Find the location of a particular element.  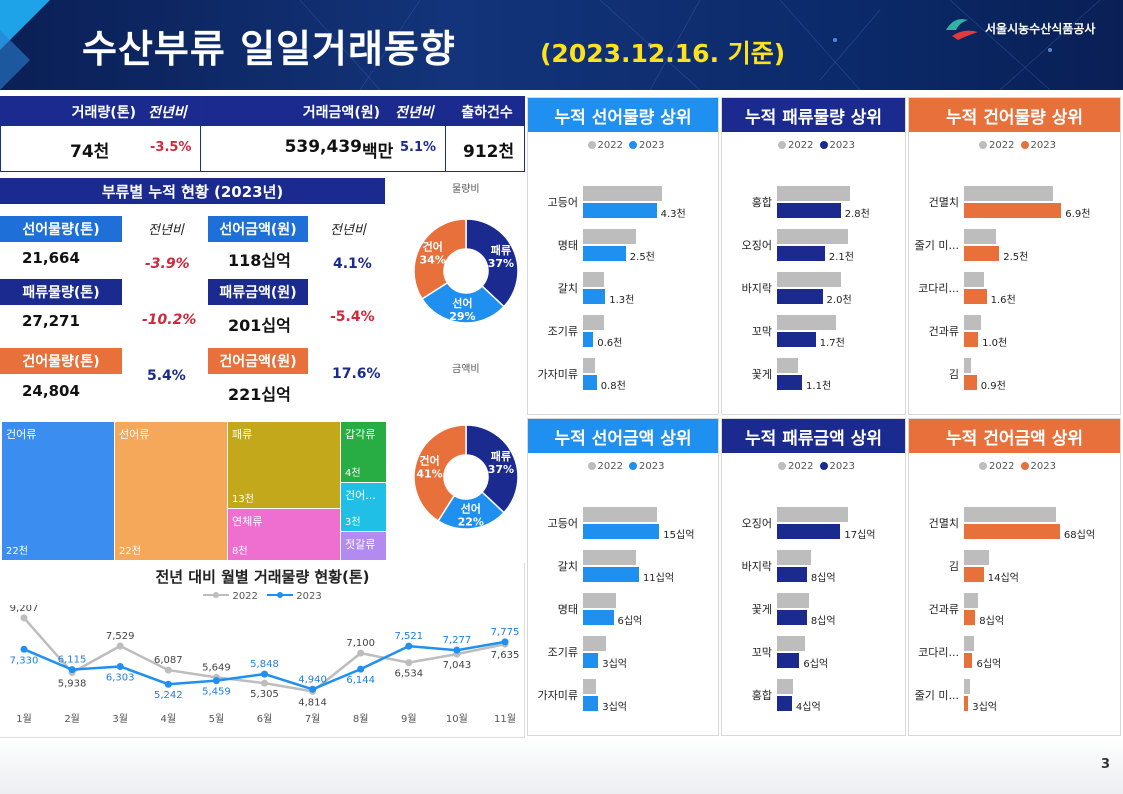

kpi-volume-value: 74천 is located at coordinates (90, 152).